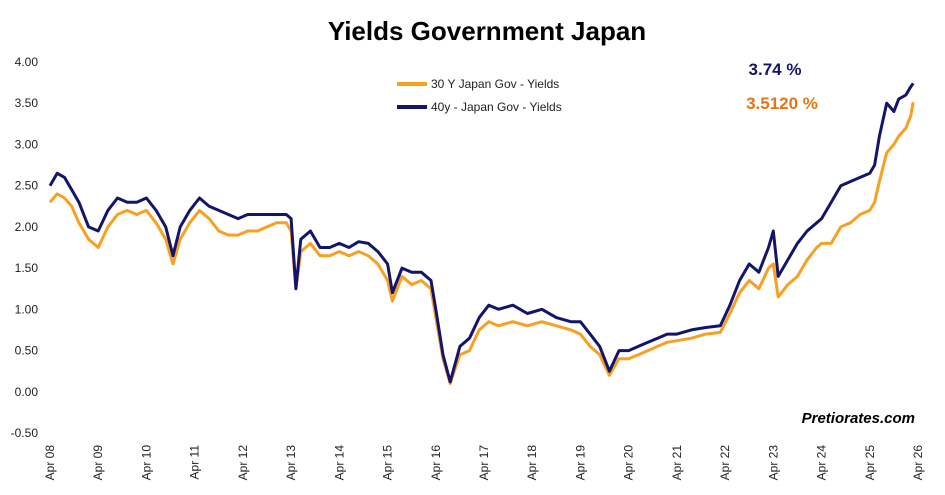 This screenshot has width=945, height=495. What do you see at coordinates (27, 144) in the screenshot?
I see `y-tick-label: 3.00` at bounding box center [27, 144].